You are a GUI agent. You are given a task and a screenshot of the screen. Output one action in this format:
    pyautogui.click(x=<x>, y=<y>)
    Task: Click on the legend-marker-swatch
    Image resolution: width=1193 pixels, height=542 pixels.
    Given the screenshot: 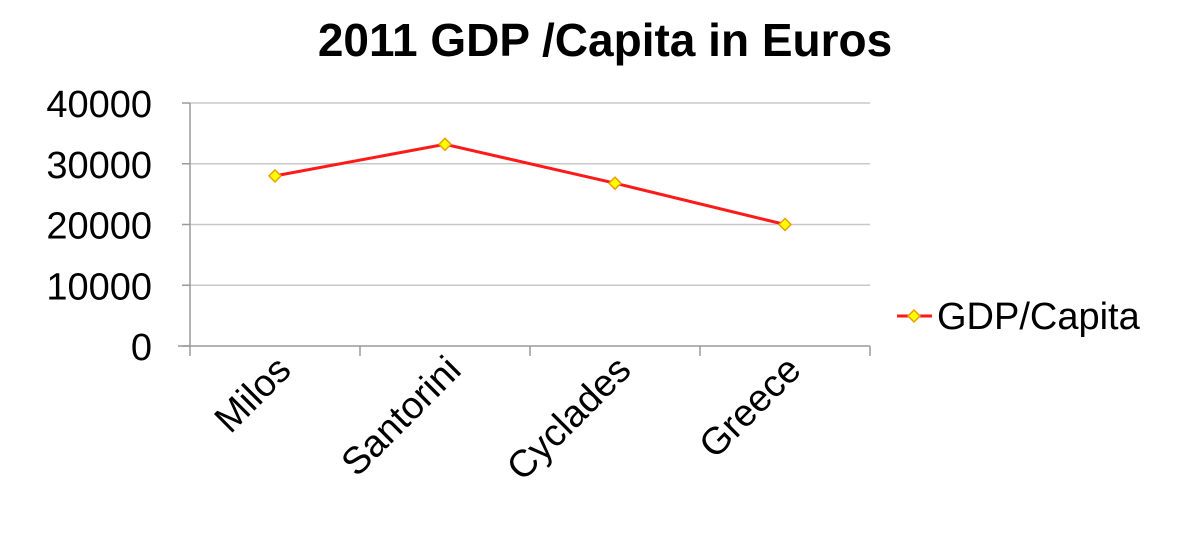 What is the action you would take?
    pyautogui.click(x=914, y=316)
    